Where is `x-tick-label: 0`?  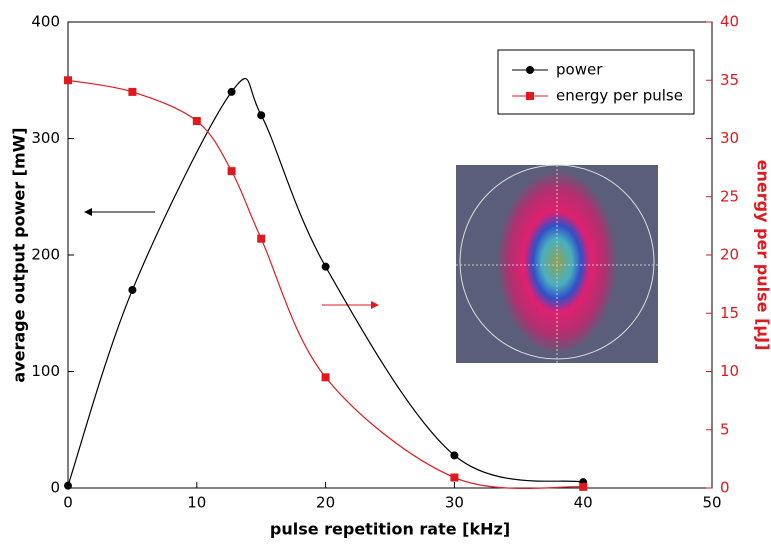 x-tick-label: 0 is located at coordinates (68, 503).